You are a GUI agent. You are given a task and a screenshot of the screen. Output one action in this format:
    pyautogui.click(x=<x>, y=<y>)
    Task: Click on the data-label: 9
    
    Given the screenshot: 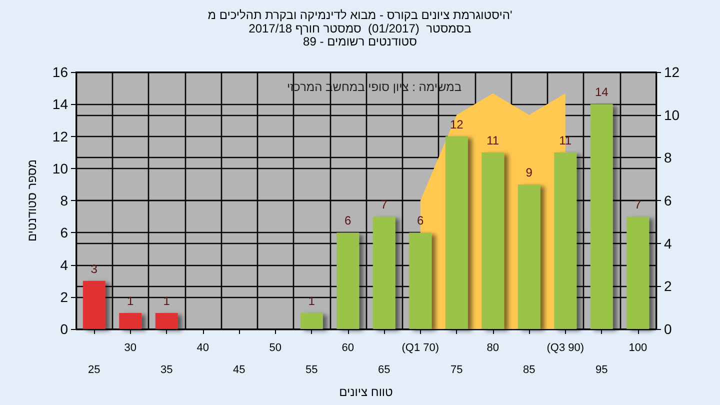 What is the action you would take?
    pyautogui.click(x=529, y=172)
    